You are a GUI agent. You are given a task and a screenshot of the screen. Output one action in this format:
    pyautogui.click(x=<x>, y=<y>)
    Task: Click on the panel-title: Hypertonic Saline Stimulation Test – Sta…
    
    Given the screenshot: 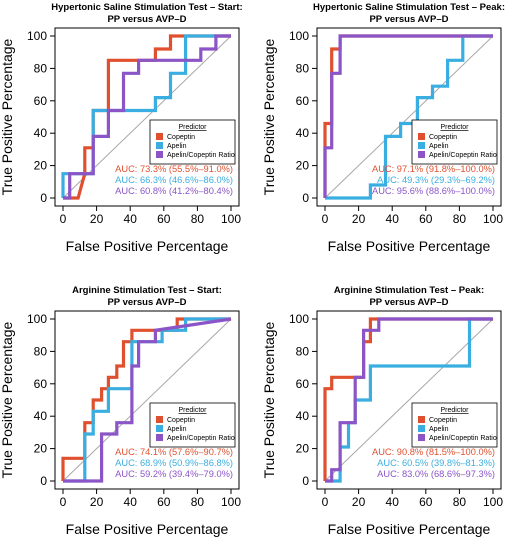 What is the action you would take?
    pyautogui.click(x=146, y=7)
    